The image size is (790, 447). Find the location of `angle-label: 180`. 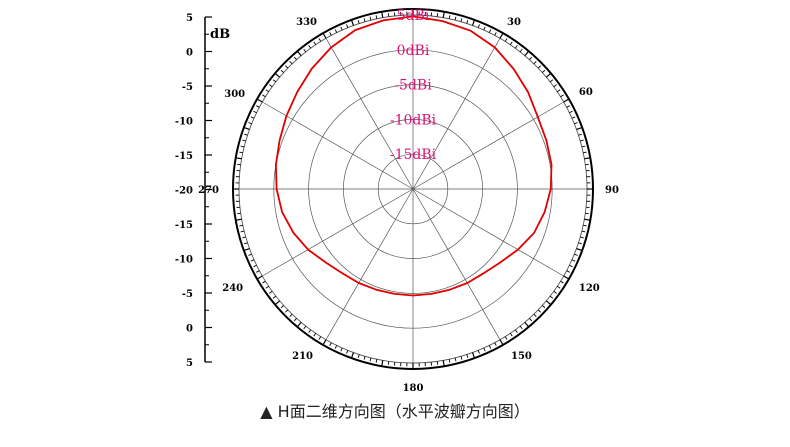

angle-label: 180 is located at coordinates (413, 388).